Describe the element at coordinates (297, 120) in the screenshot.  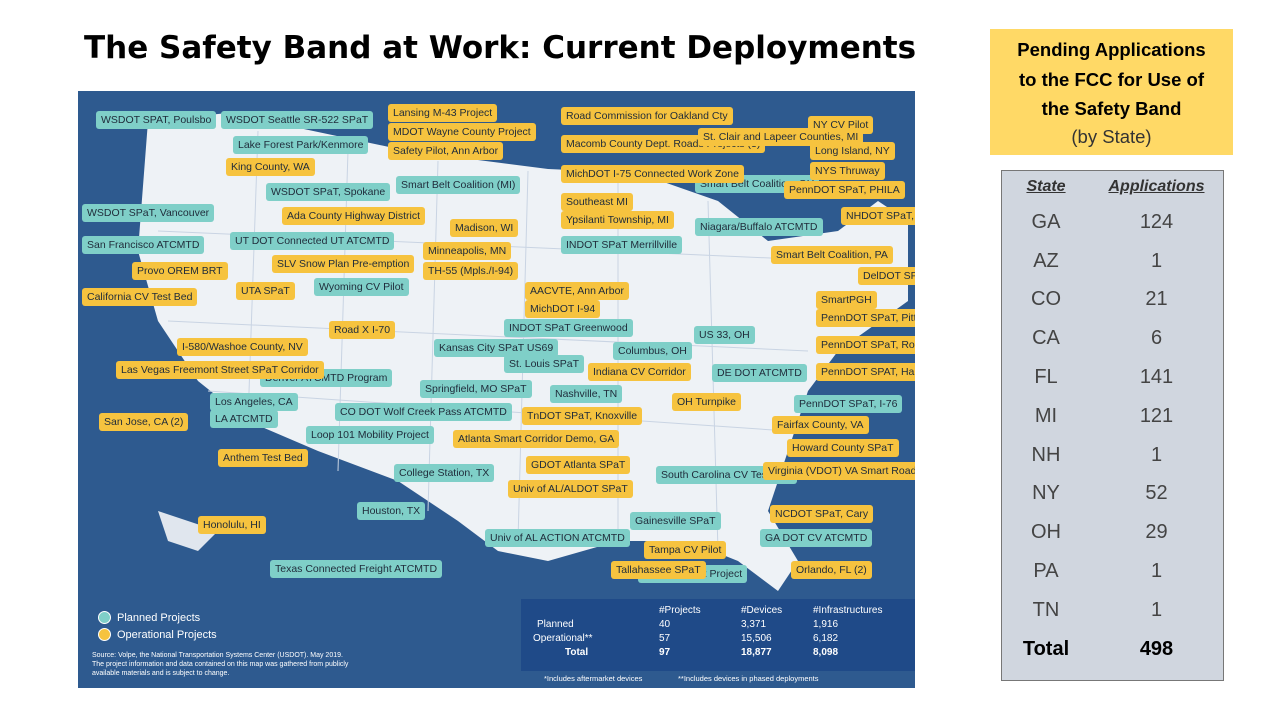
I see `planned-project-label: WSDOT Seattle SR-522 SPaT` at that location.